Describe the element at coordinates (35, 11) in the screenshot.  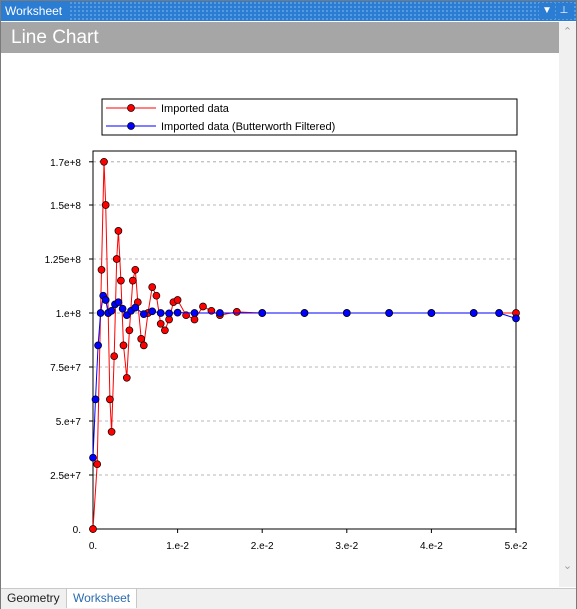
I see `pane-title: Worksheet` at that location.